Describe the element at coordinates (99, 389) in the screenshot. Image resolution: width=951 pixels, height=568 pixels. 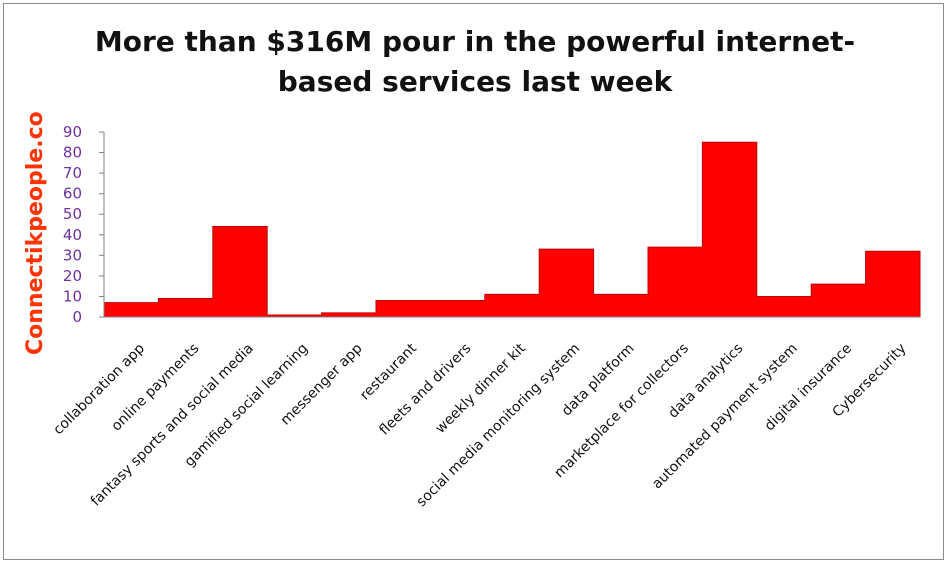
I see `x-tick-label: collaboration app` at that location.